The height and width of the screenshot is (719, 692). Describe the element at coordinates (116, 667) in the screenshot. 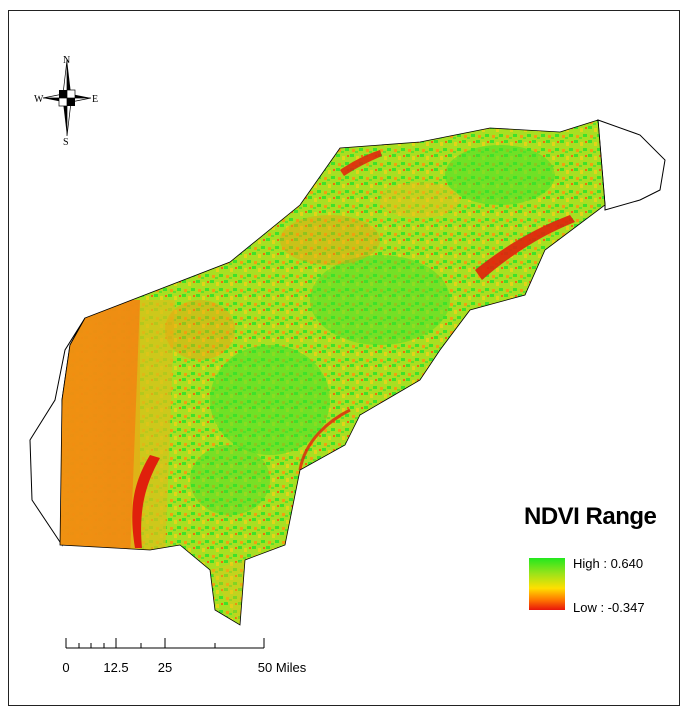

I see `scale-label-12-5: 12.5` at that location.